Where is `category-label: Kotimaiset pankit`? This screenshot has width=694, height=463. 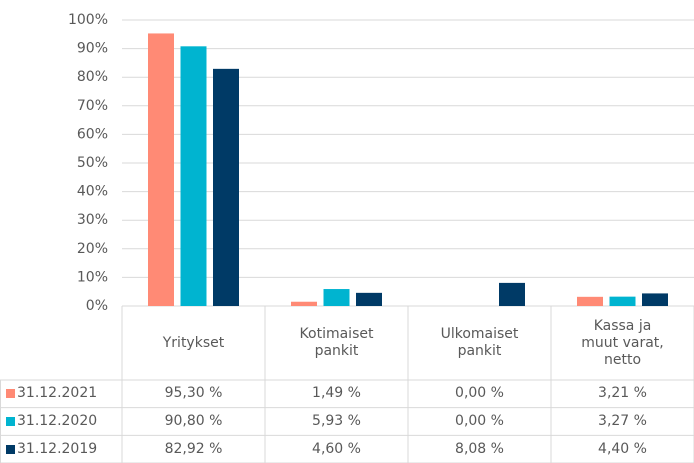 category-label: Kotimaiset pankit is located at coordinates (336, 343).